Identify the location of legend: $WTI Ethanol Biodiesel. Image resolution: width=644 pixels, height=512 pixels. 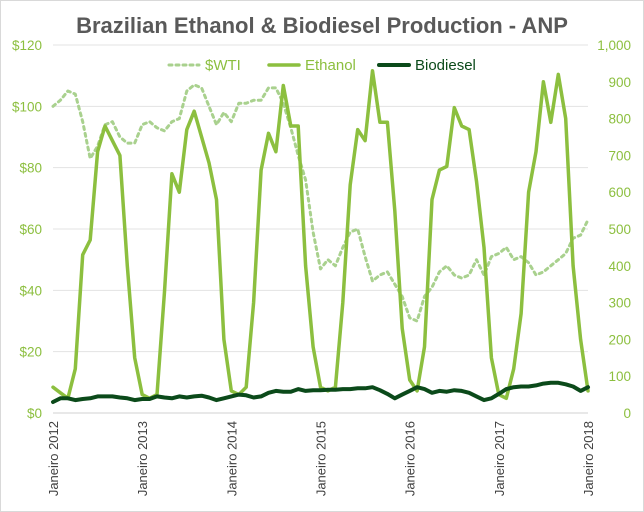
(321, 65).